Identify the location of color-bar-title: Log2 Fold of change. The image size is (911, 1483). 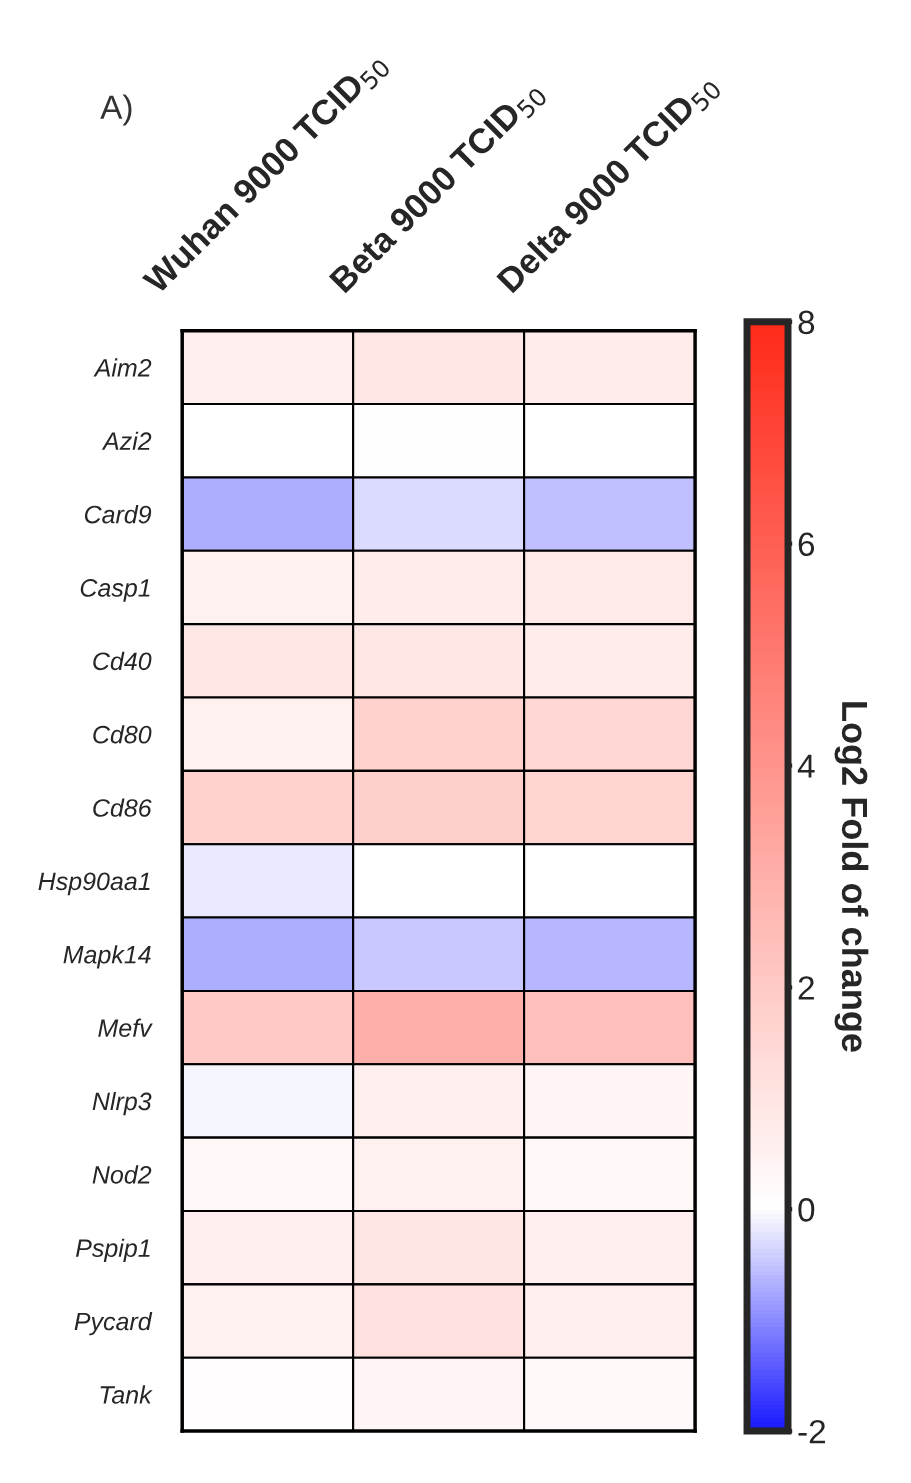
(851, 877).